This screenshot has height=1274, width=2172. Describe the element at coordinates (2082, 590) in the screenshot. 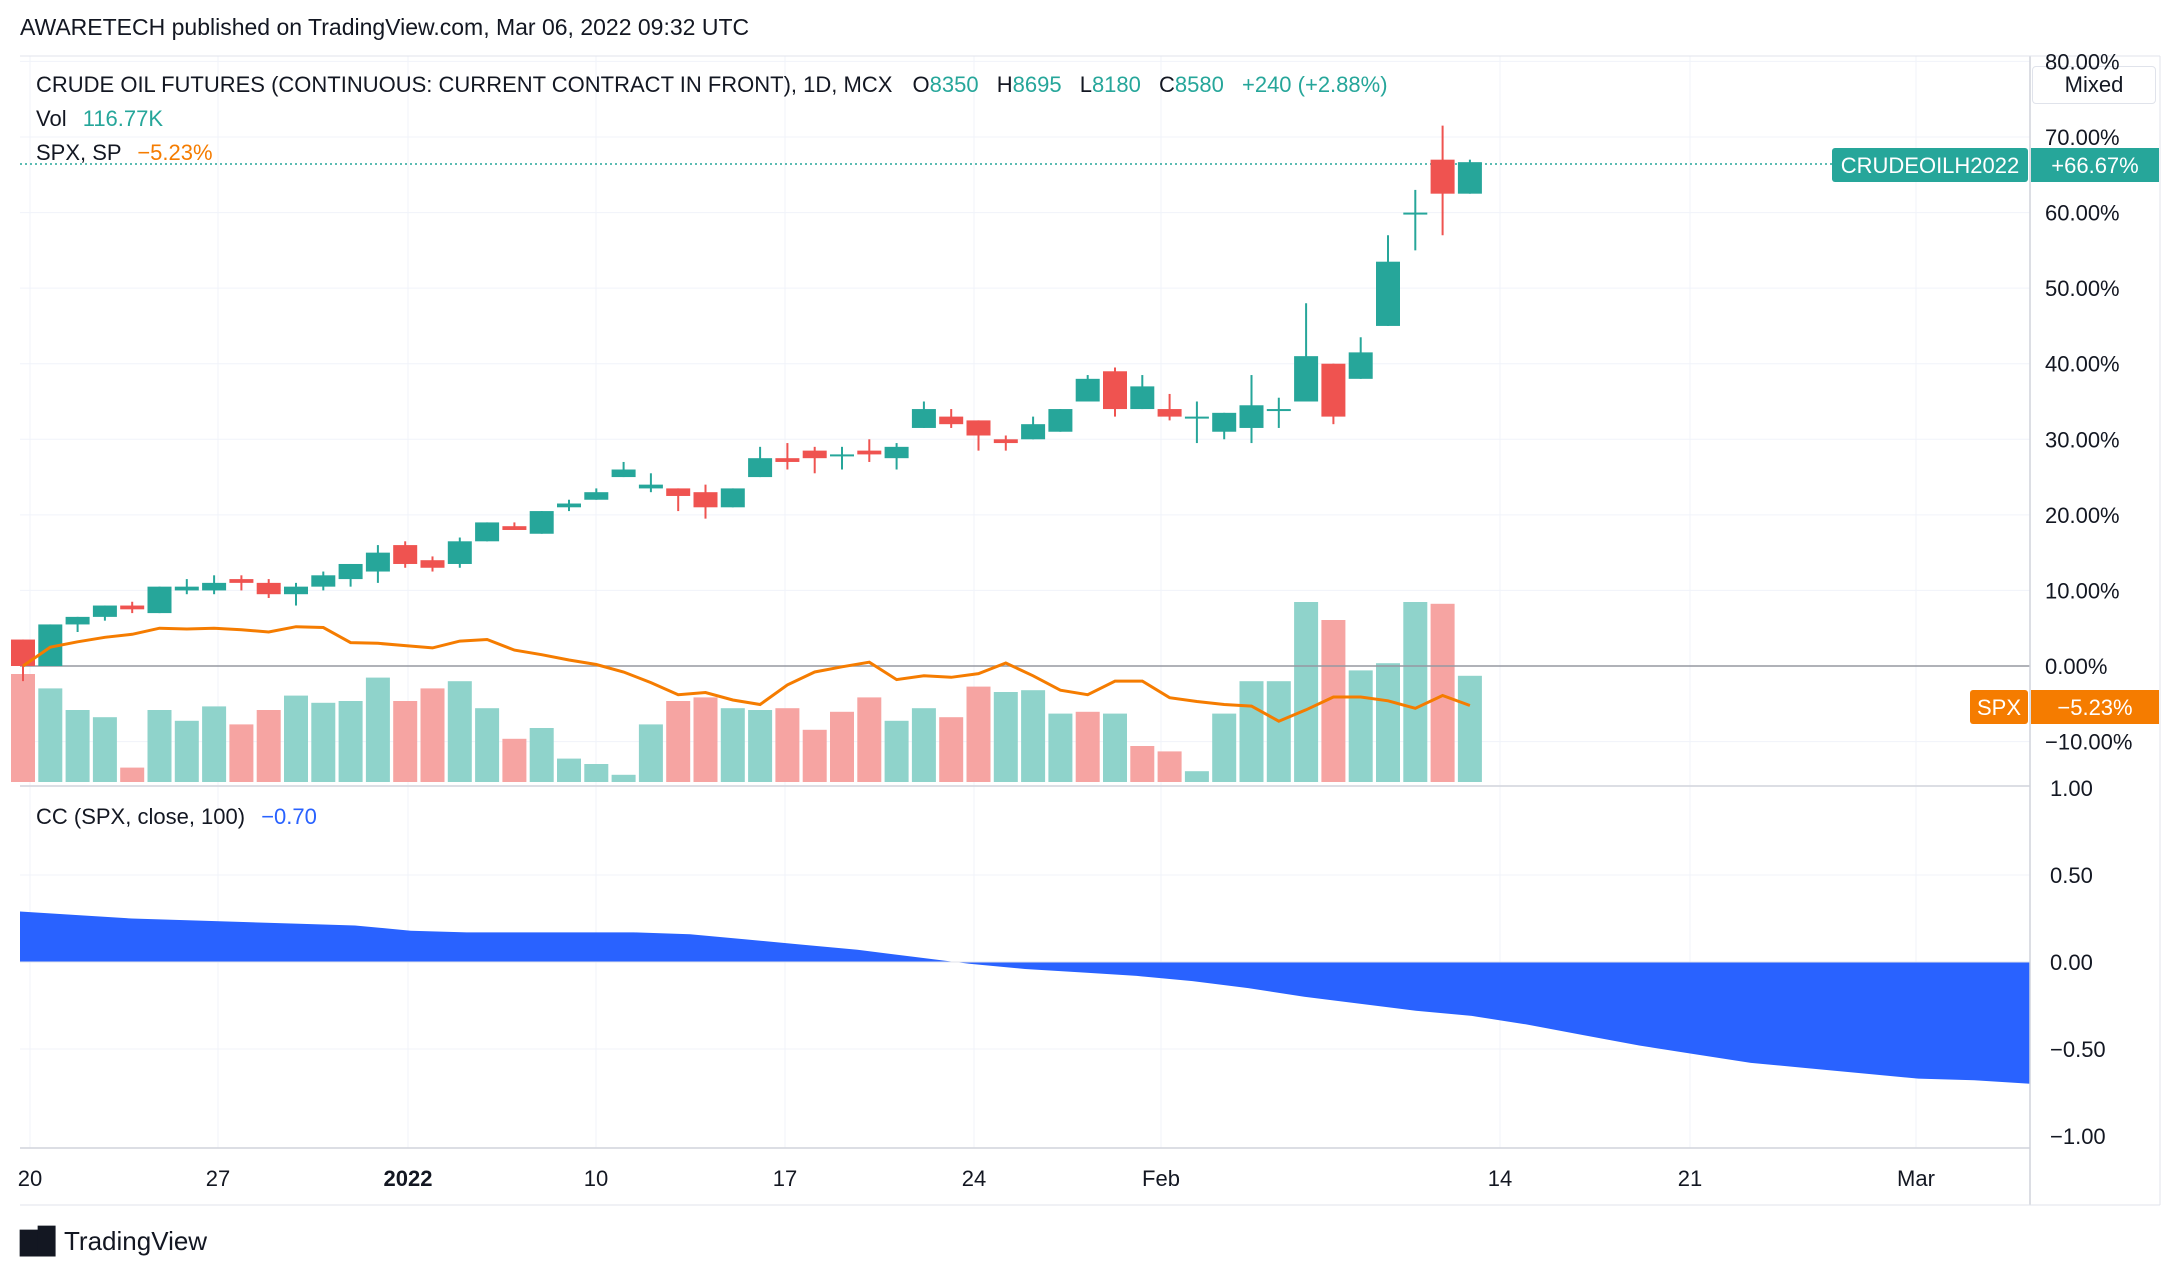

I see `price-tick-label: 10.00%` at that location.